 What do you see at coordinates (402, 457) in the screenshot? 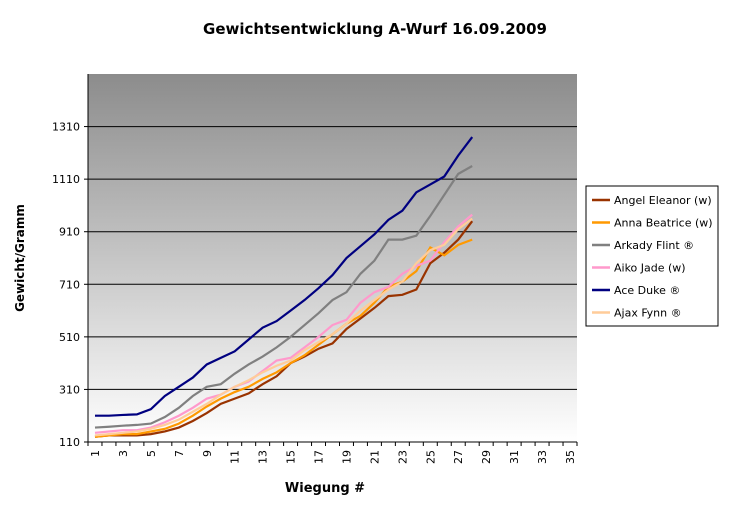
I see `x-tick-label: 23` at bounding box center [402, 457].